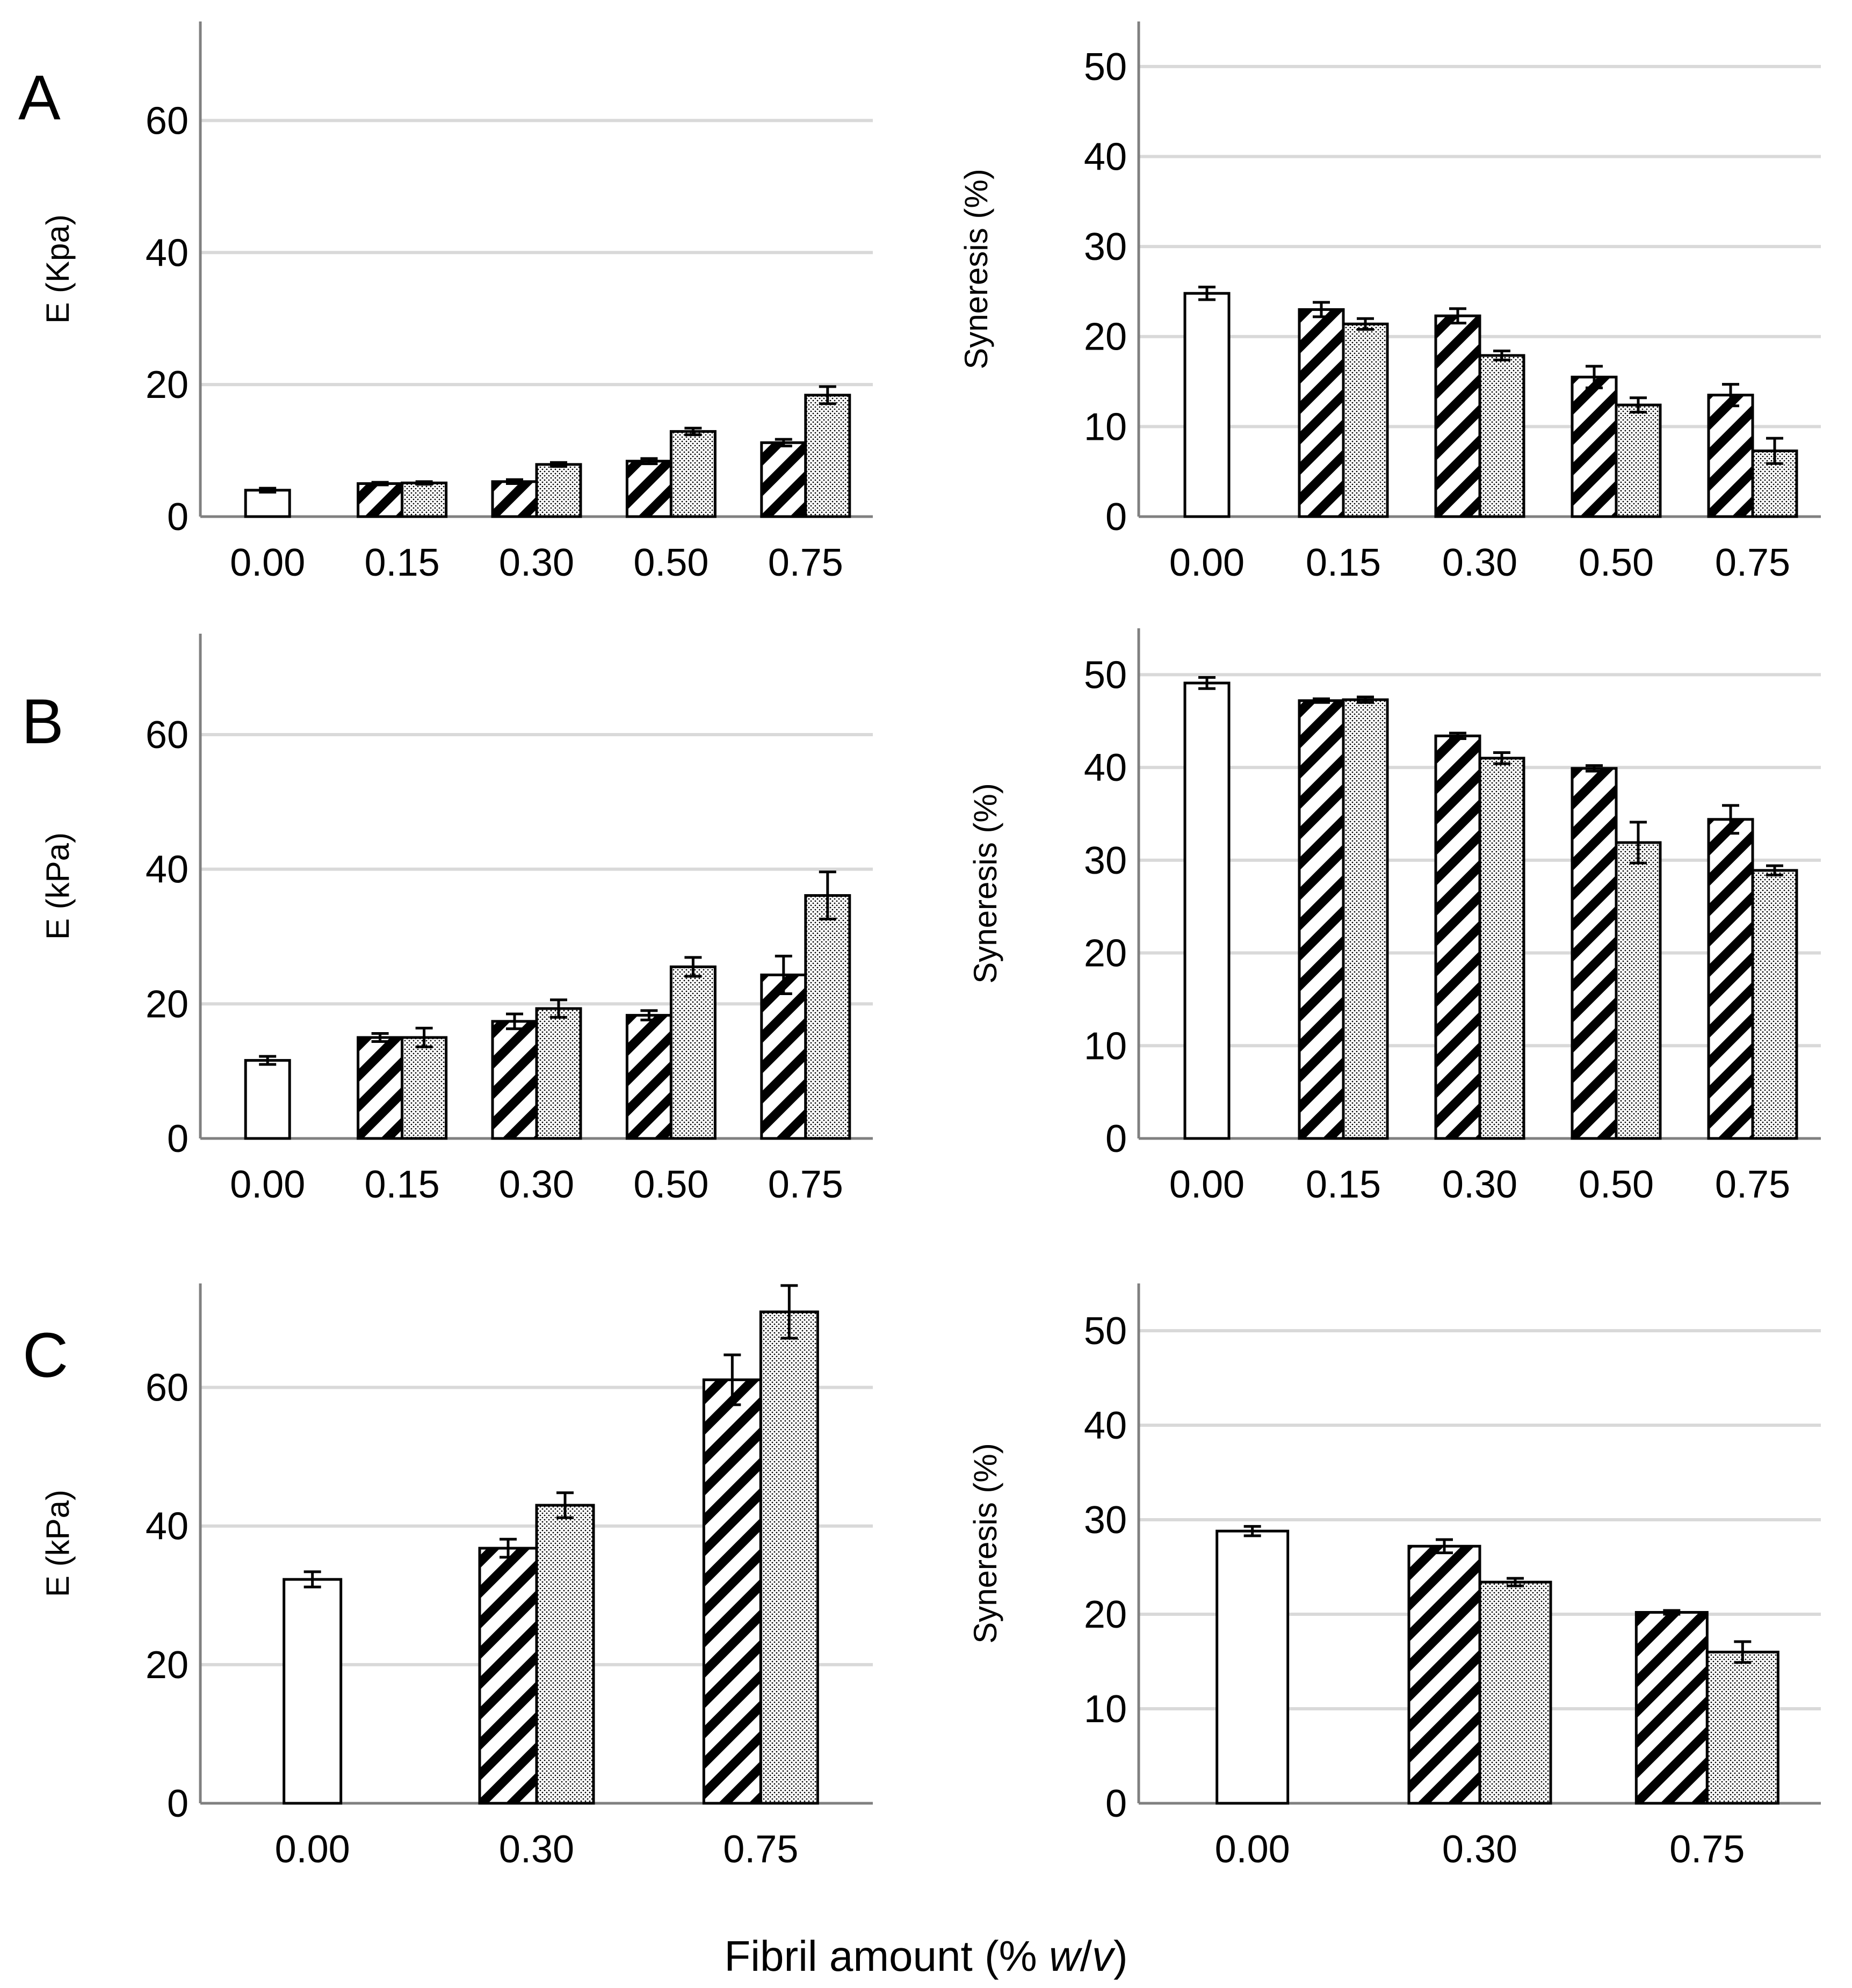 The height and width of the screenshot is (1988, 1852). Describe the element at coordinates (1104, 1956) in the screenshot. I see `x-title-v: v` at that location.